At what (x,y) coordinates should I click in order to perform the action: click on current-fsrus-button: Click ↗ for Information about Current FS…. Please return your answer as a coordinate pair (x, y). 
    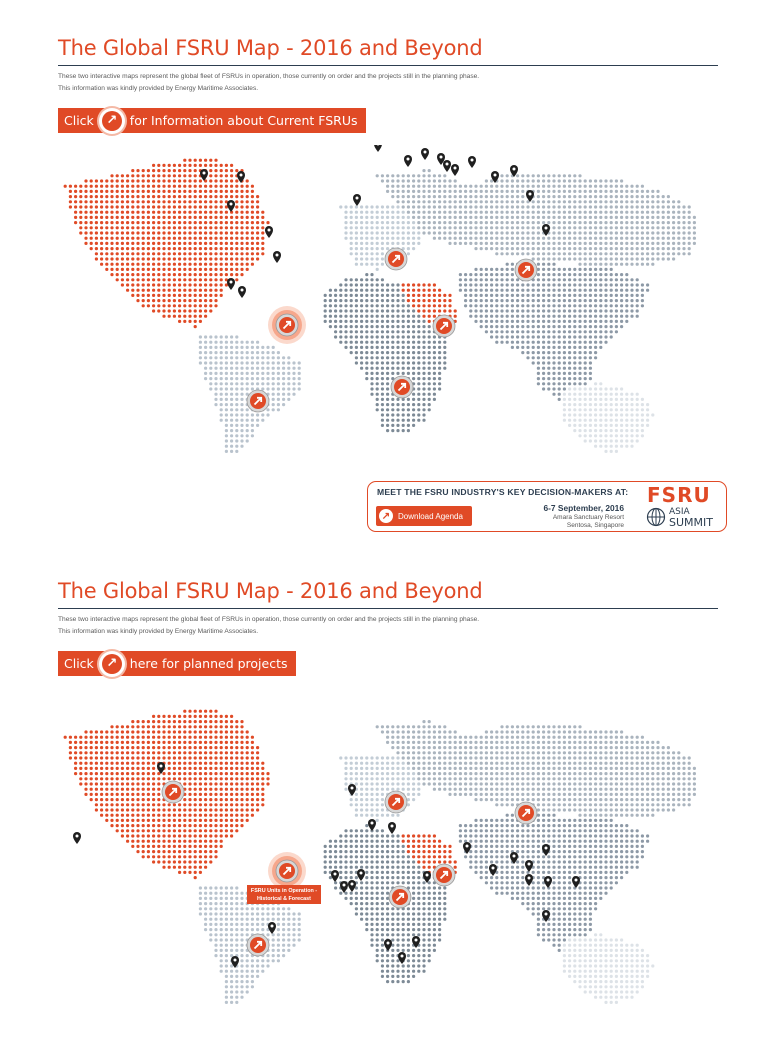
    Looking at the image, I should click on (212, 120).